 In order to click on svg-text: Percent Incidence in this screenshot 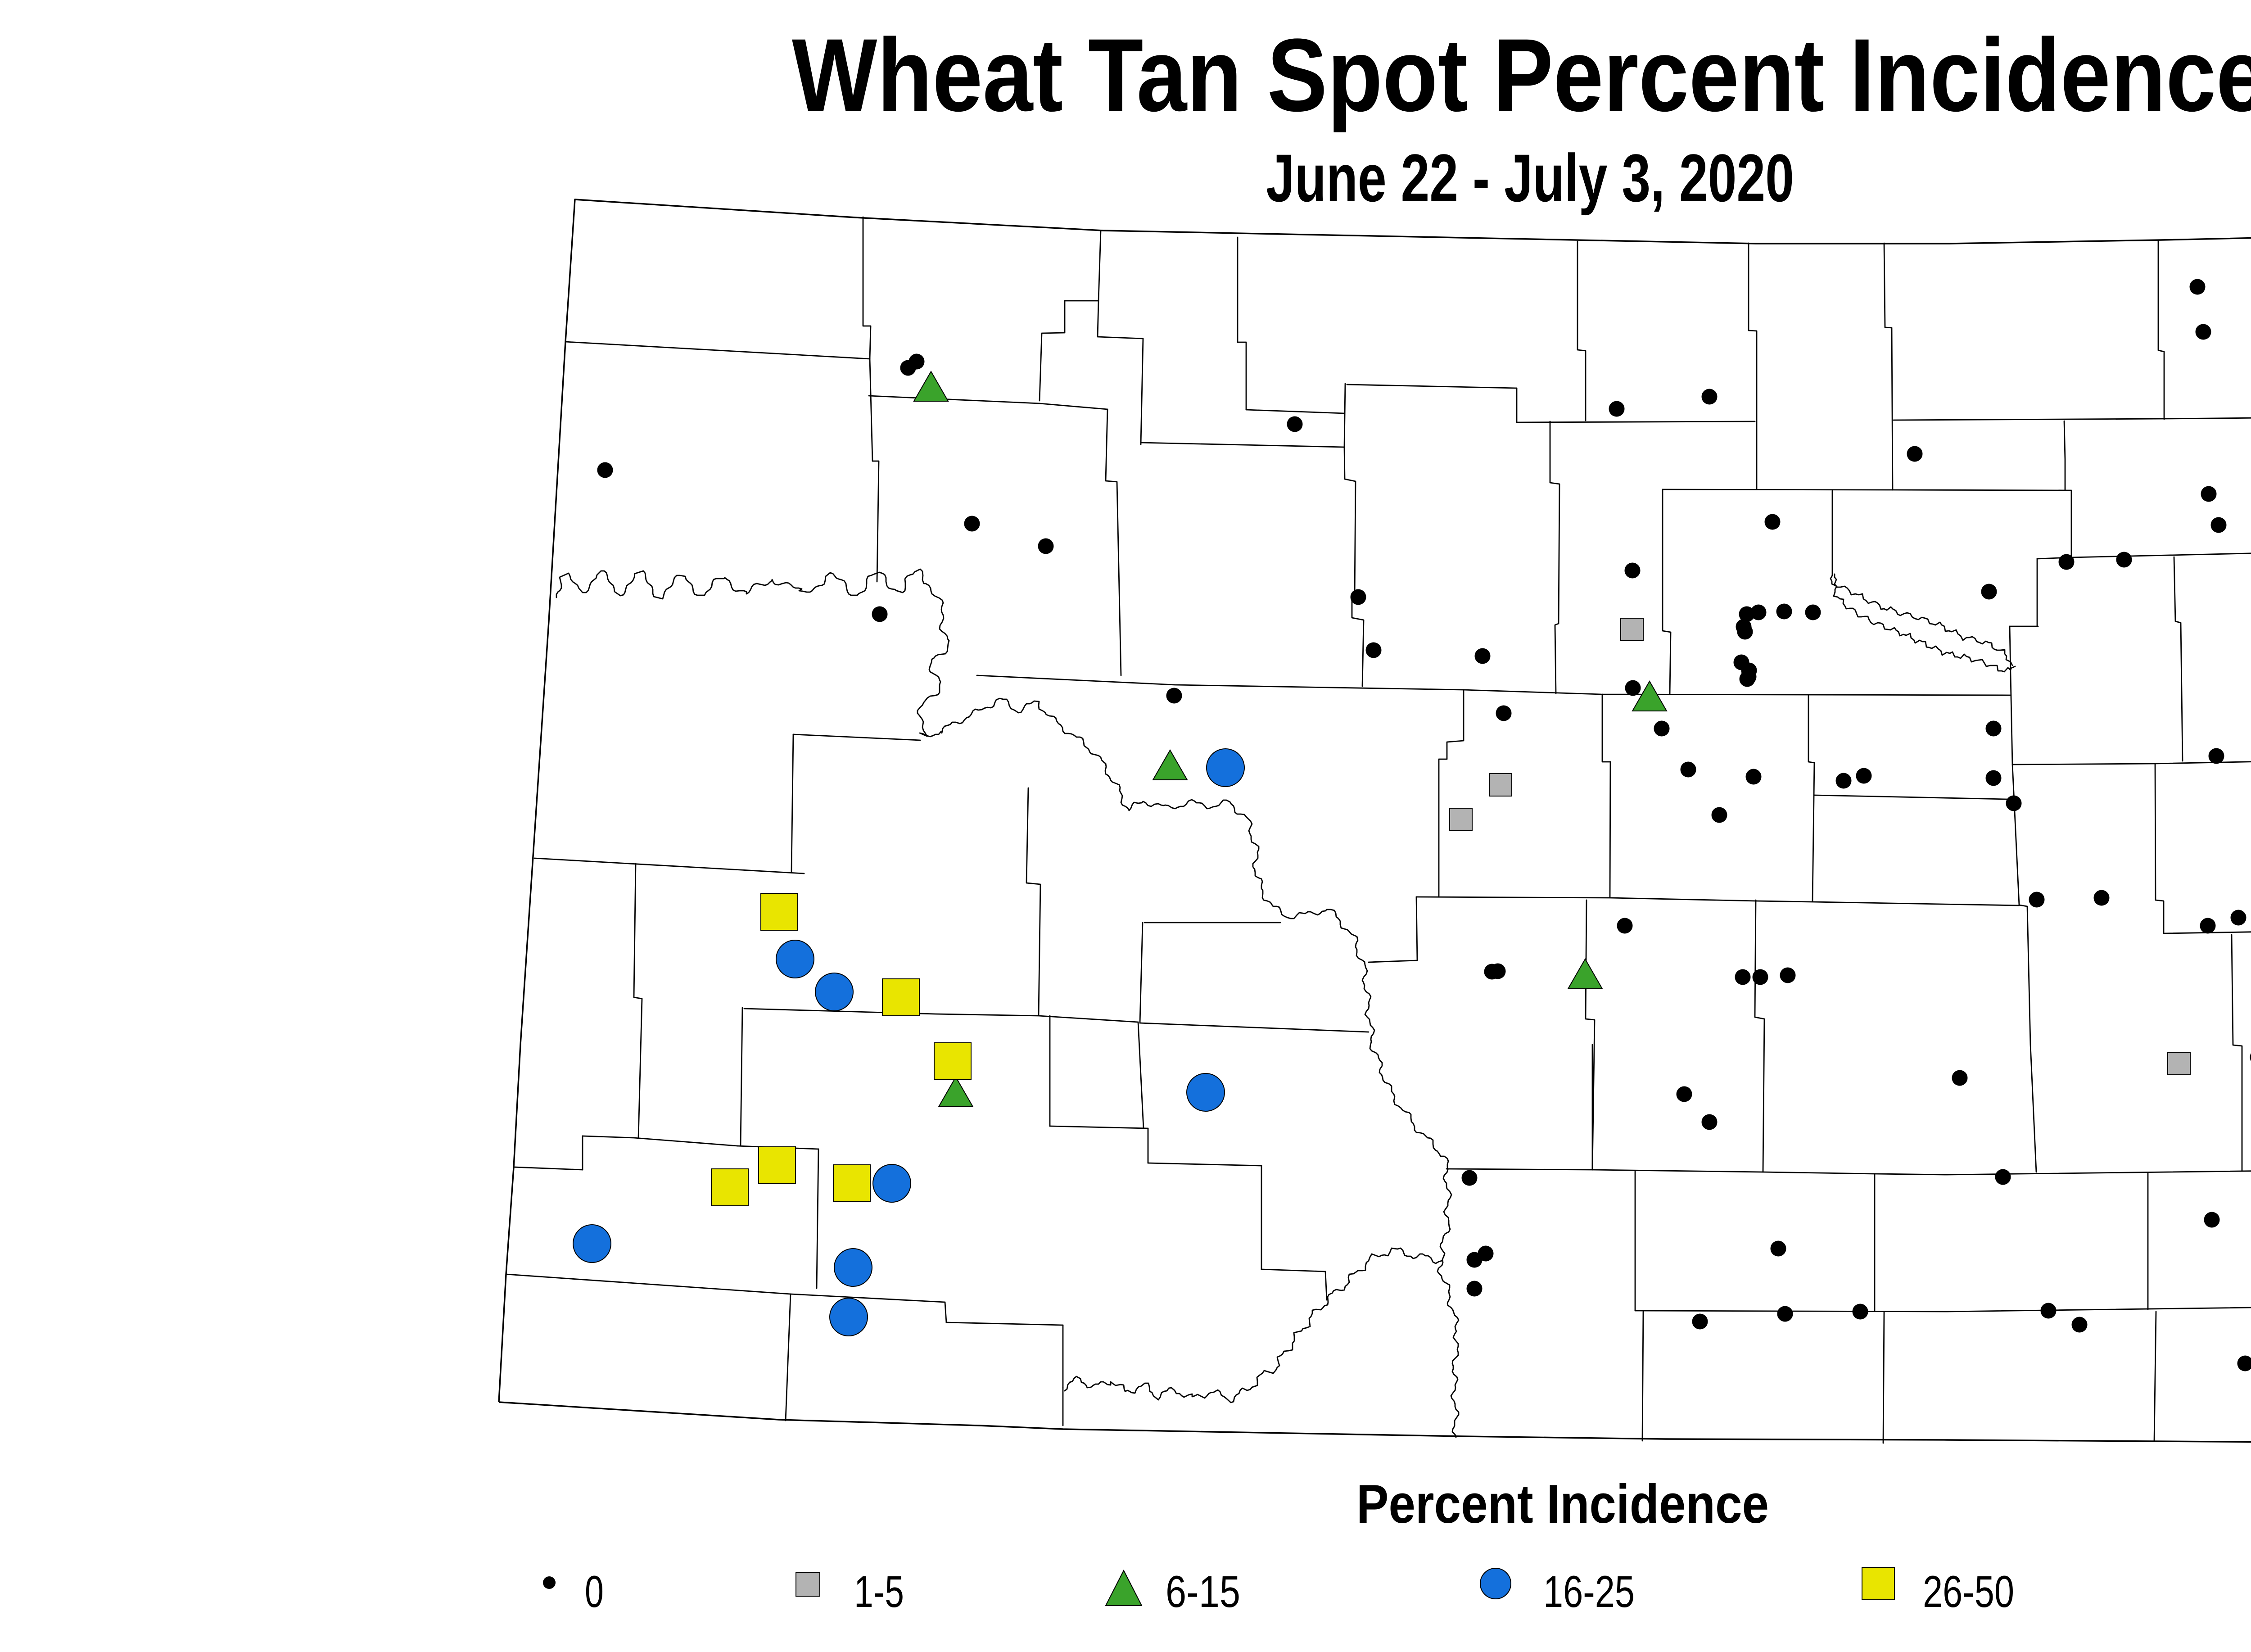, I will do `click(1563, 1503)`.